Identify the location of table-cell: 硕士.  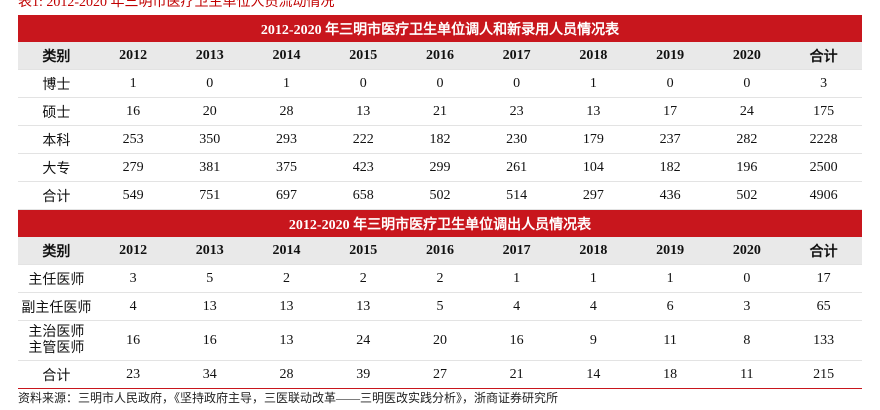
(56, 111).